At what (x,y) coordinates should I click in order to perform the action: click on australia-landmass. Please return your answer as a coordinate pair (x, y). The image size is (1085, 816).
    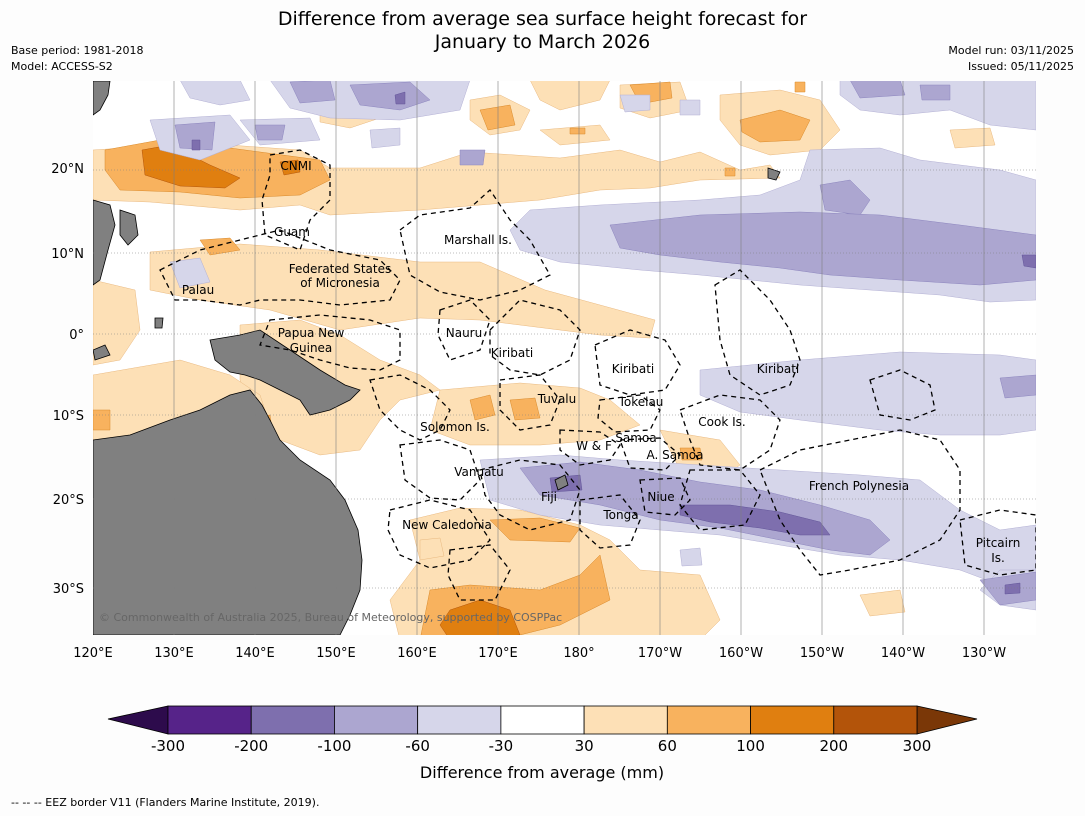
    Looking at the image, I should click on (228, 512).